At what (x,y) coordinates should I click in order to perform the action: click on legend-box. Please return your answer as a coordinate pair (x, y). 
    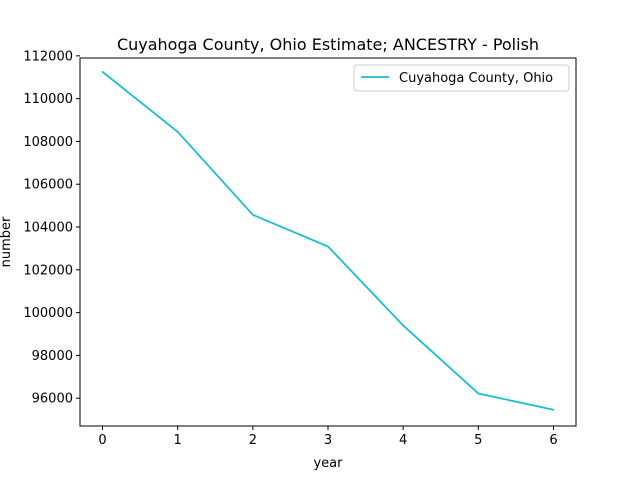
    Looking at the image, I should click on (461, 78).